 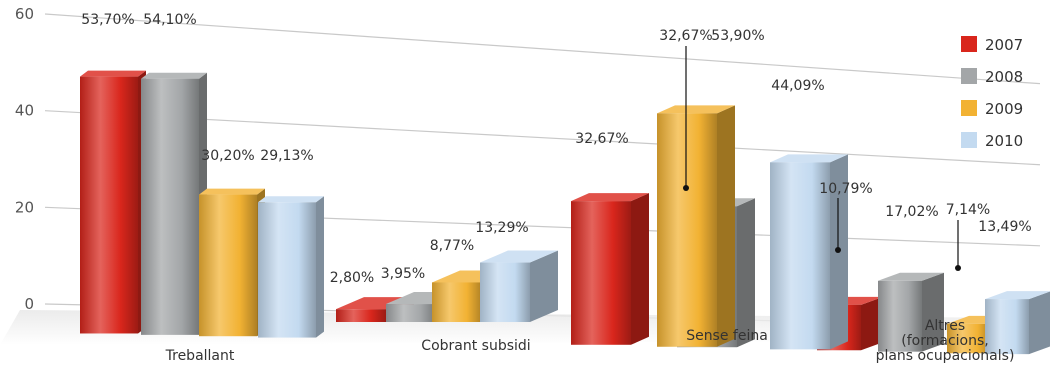 I want to click on data-label: 29,13%, so click(x=286, y=156).